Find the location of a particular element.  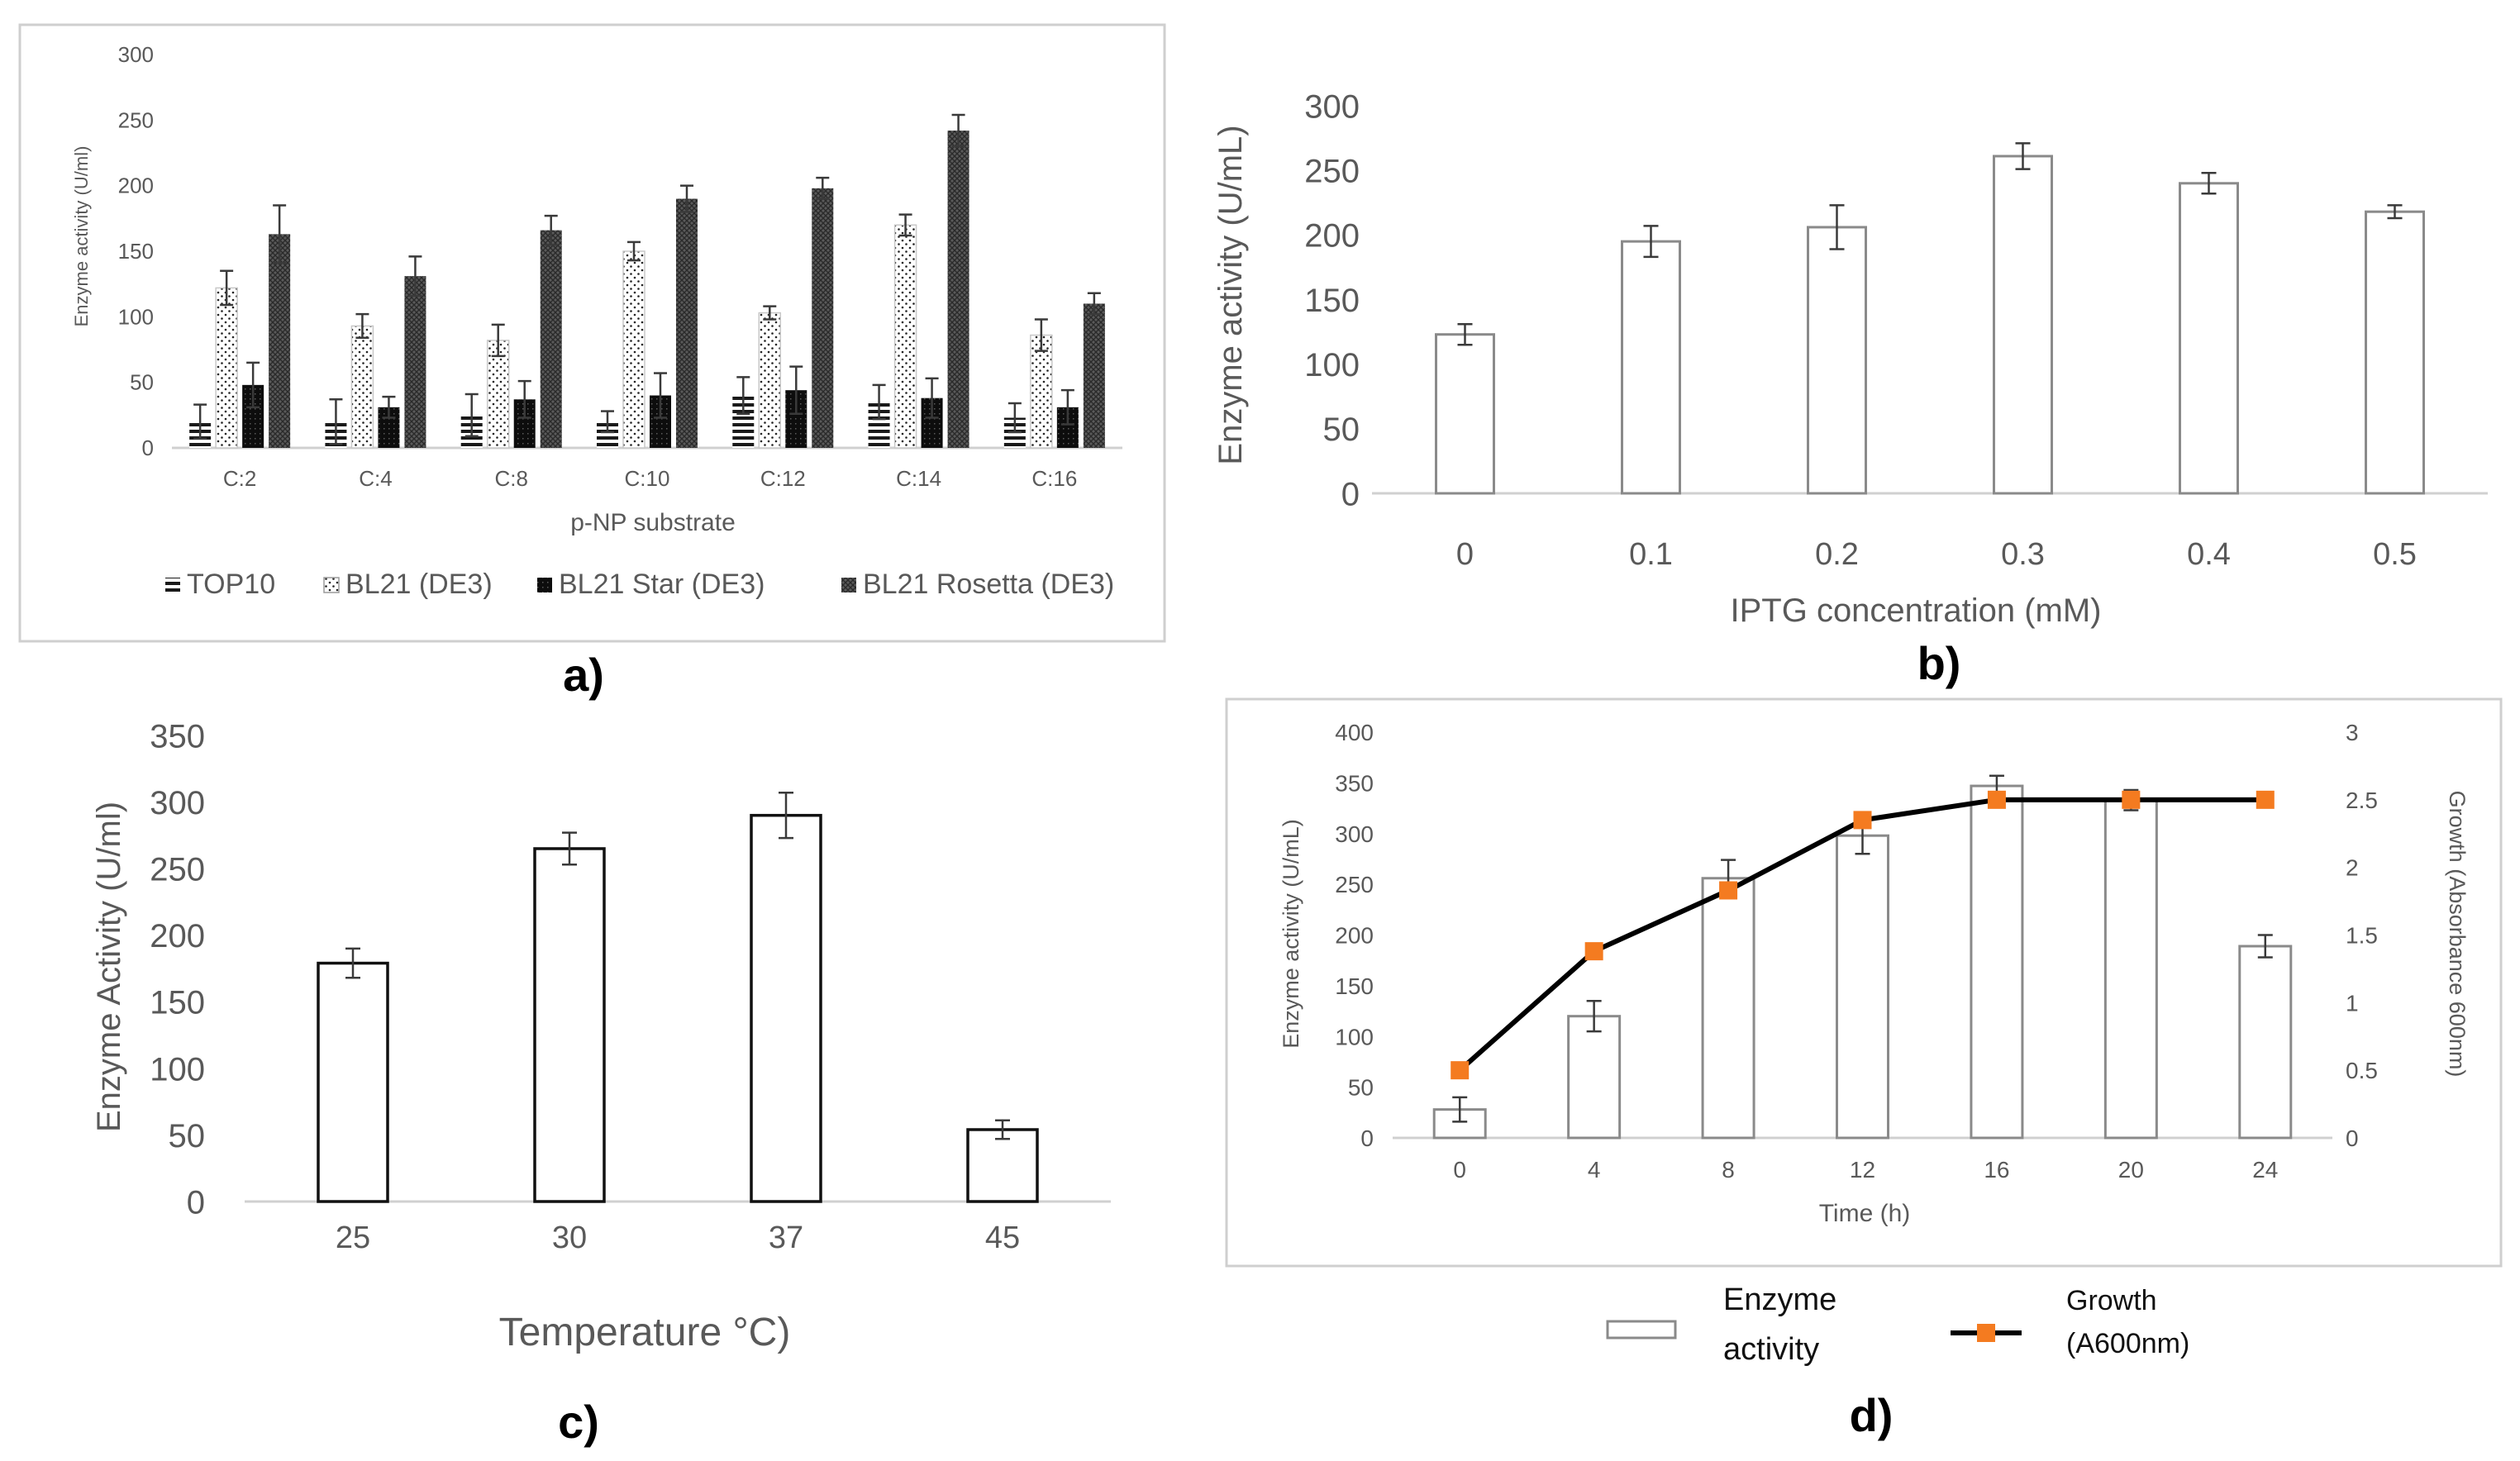

panel-d-y-tick-50: 50 is located at coordinates (1361, 1088).